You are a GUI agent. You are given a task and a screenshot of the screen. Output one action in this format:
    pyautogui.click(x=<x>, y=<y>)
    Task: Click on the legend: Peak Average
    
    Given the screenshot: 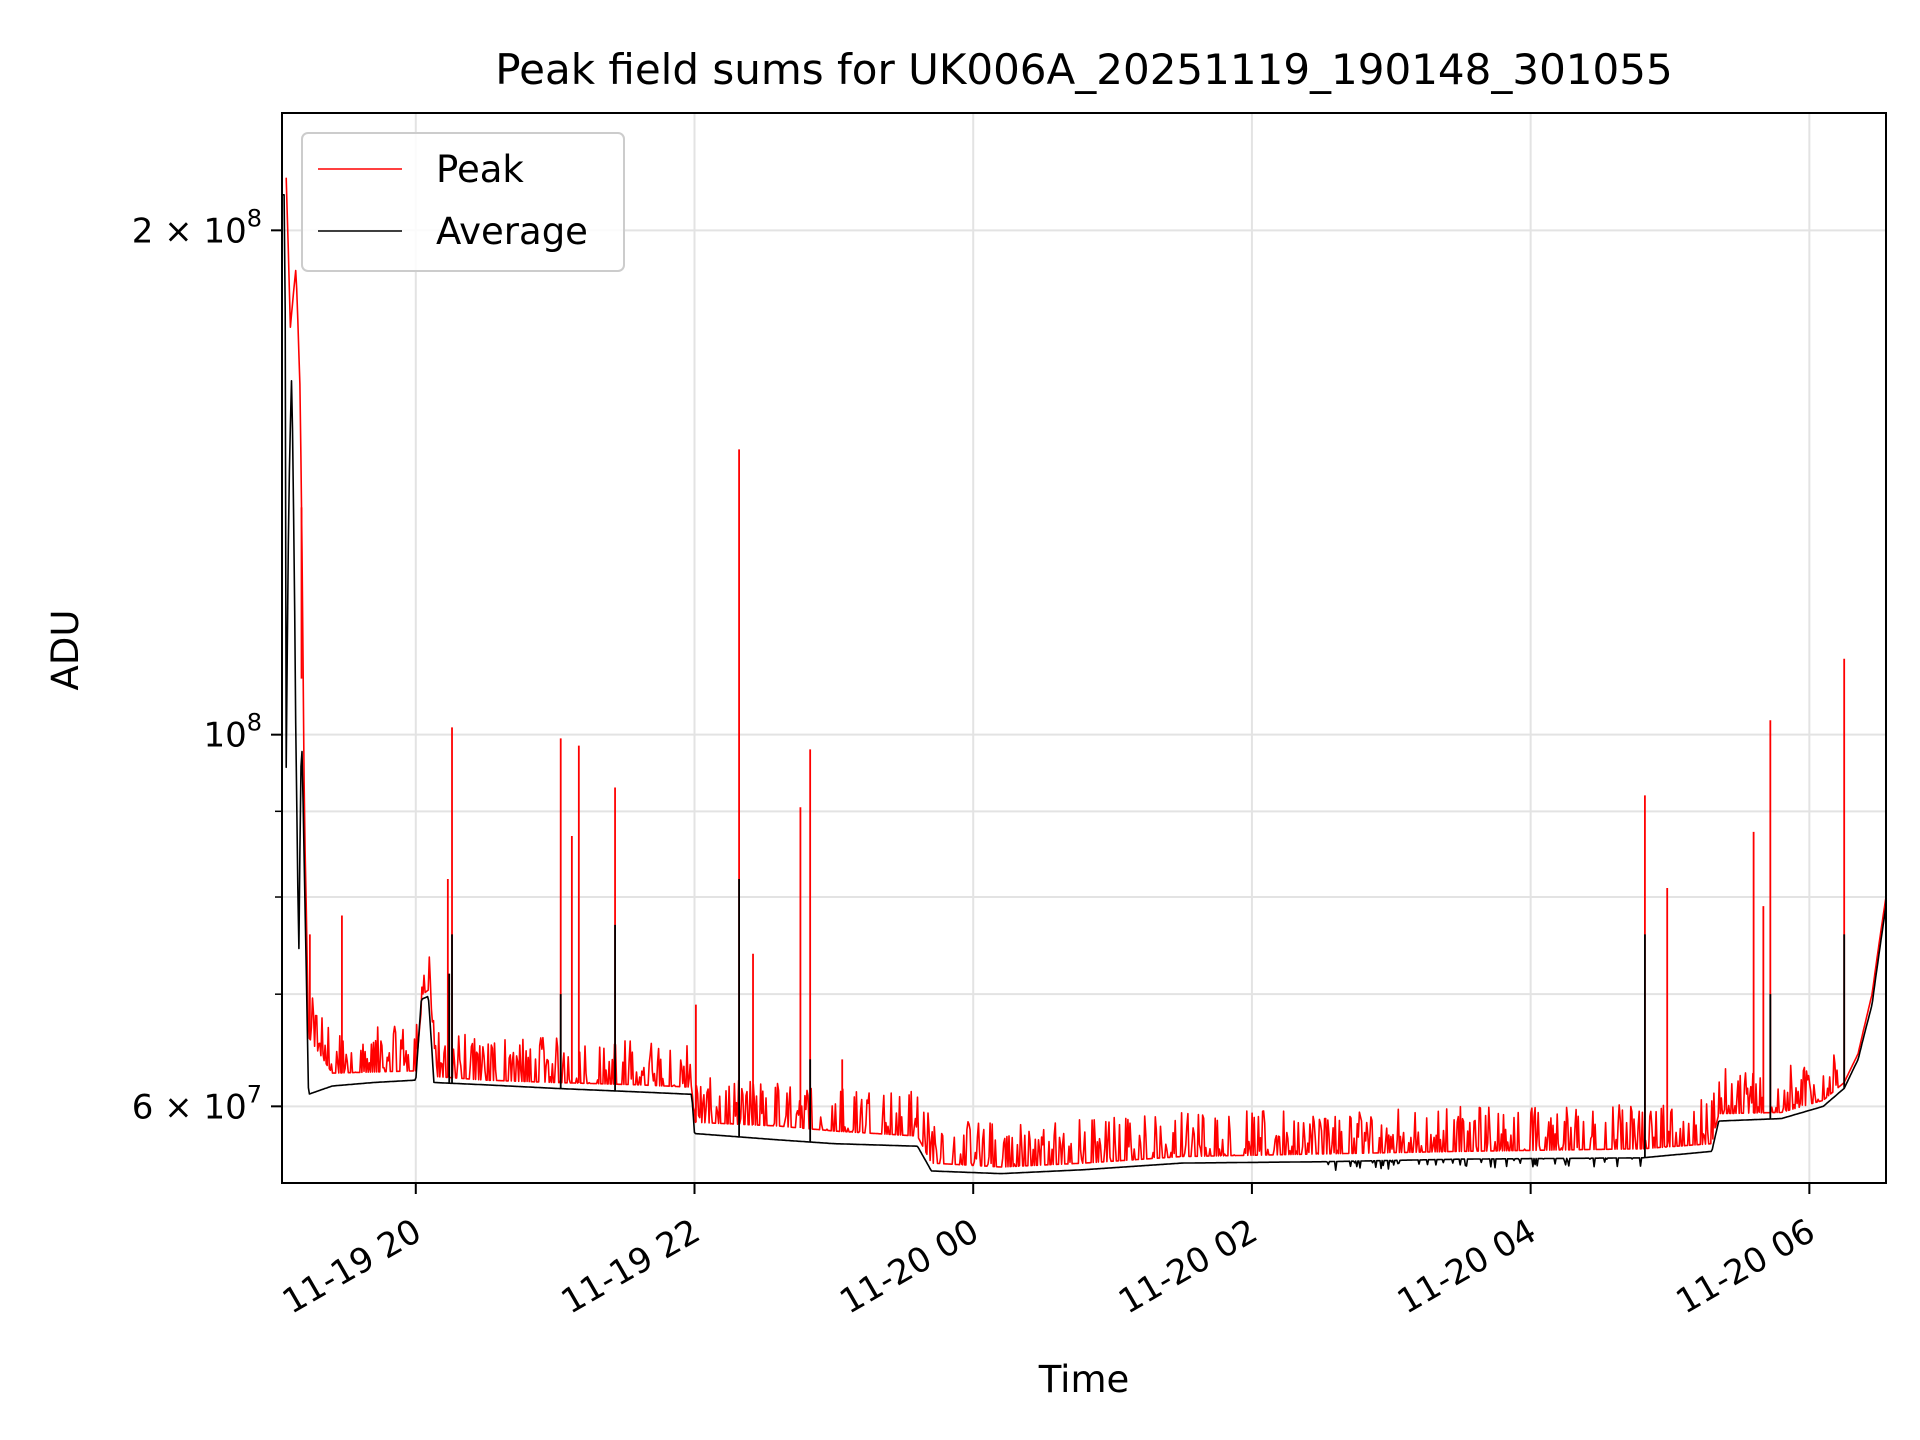 What is the action you would take?
    pyautogui.click(x=463, y=202)
    